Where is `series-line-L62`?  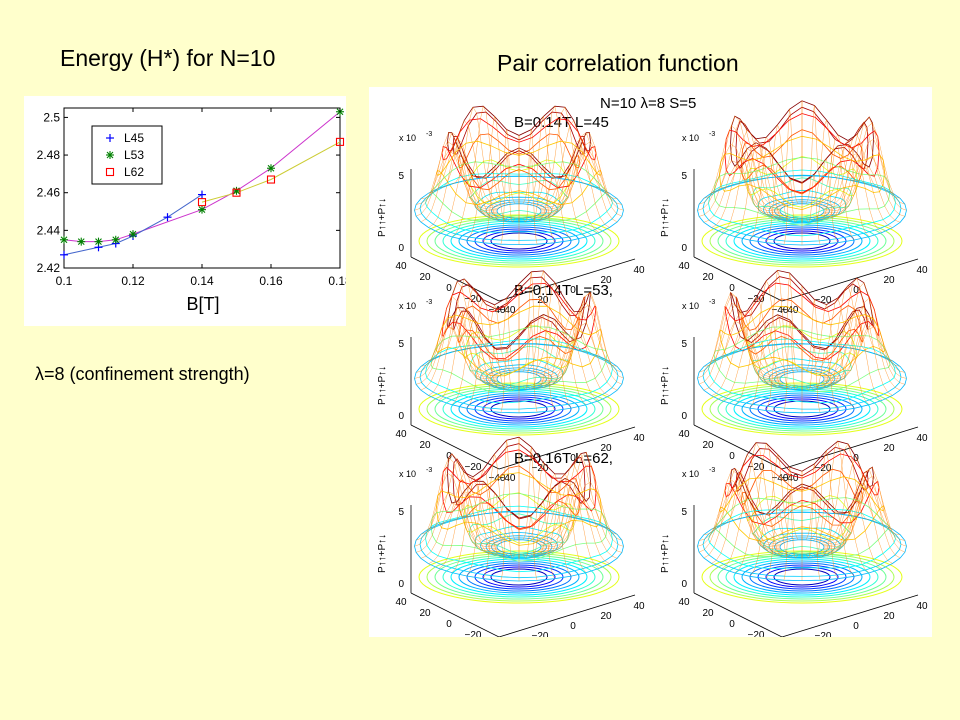
series-line-L62 is located at coordinates (271, 172).